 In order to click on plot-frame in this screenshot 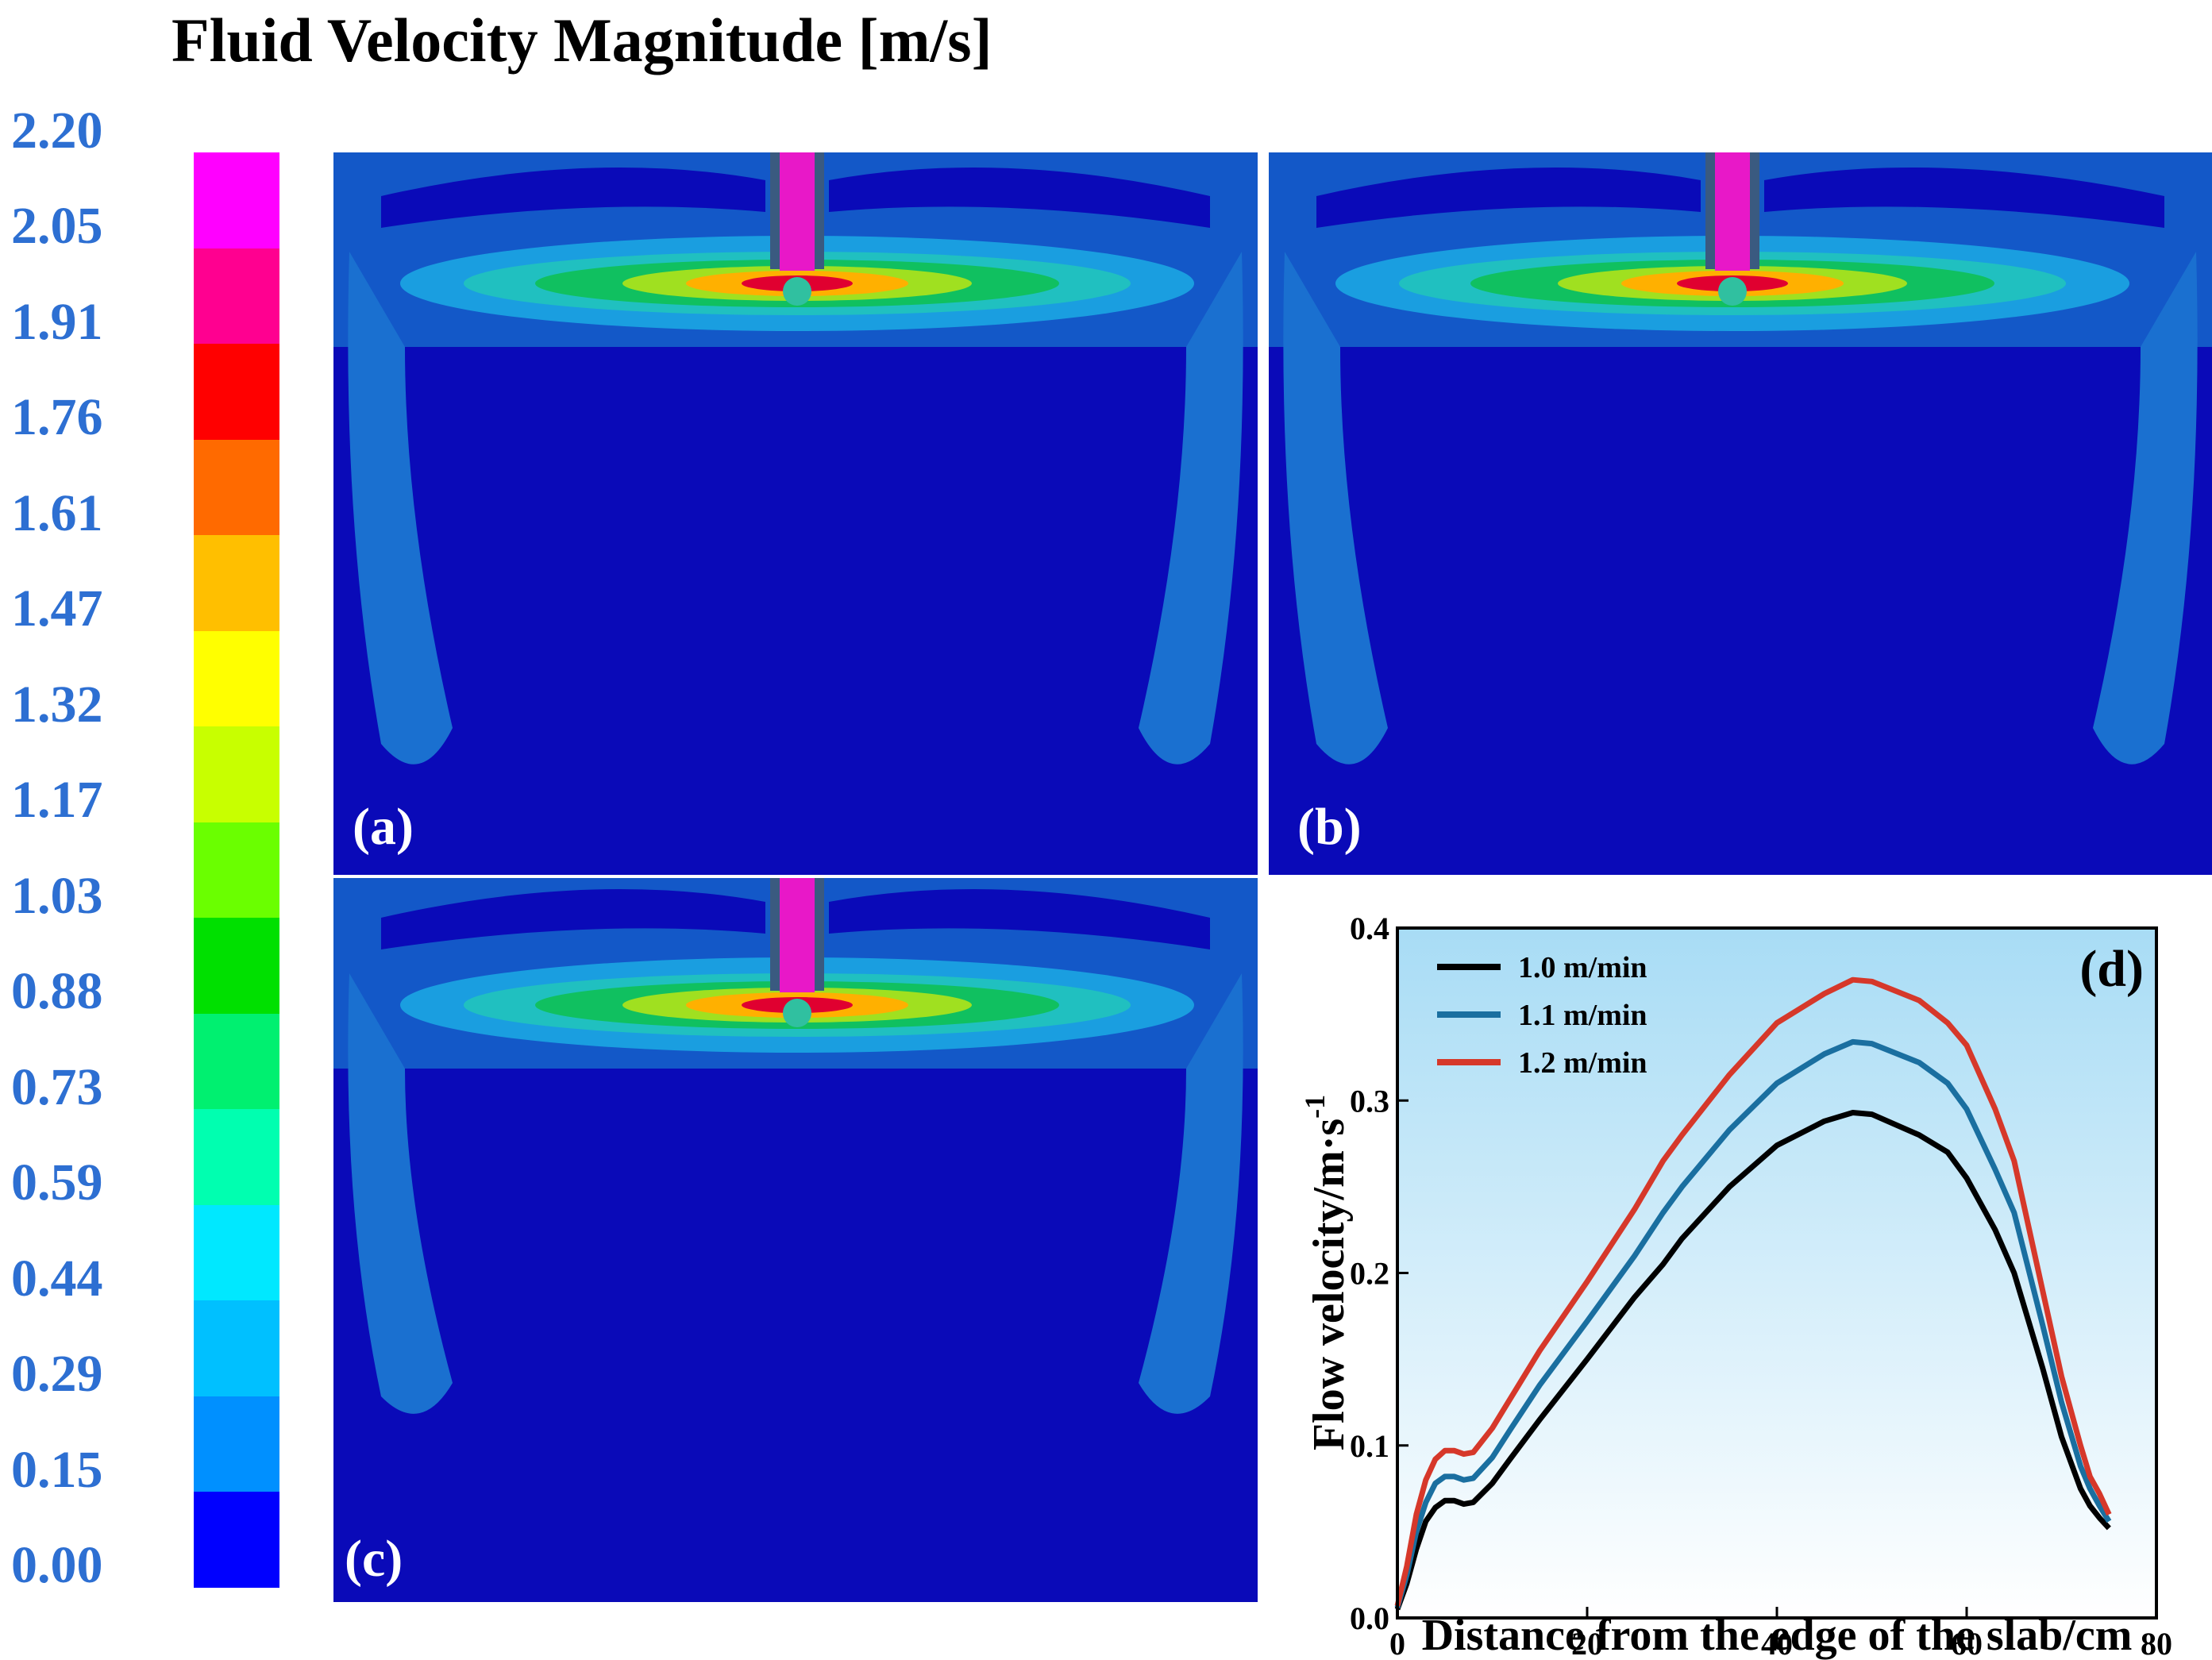, I will do `click(1777, 1273)`.